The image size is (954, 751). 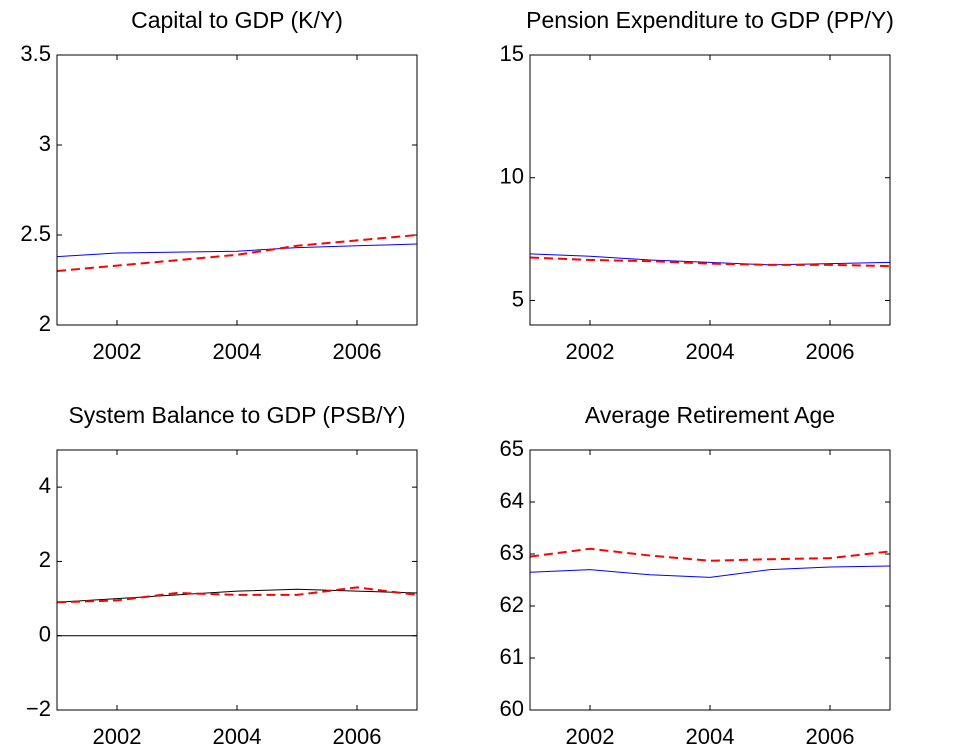 What do you see at coordinates (518, 298) in the screenshot?
I see `y-tick-label: 5` at bounding box center [518, 298].